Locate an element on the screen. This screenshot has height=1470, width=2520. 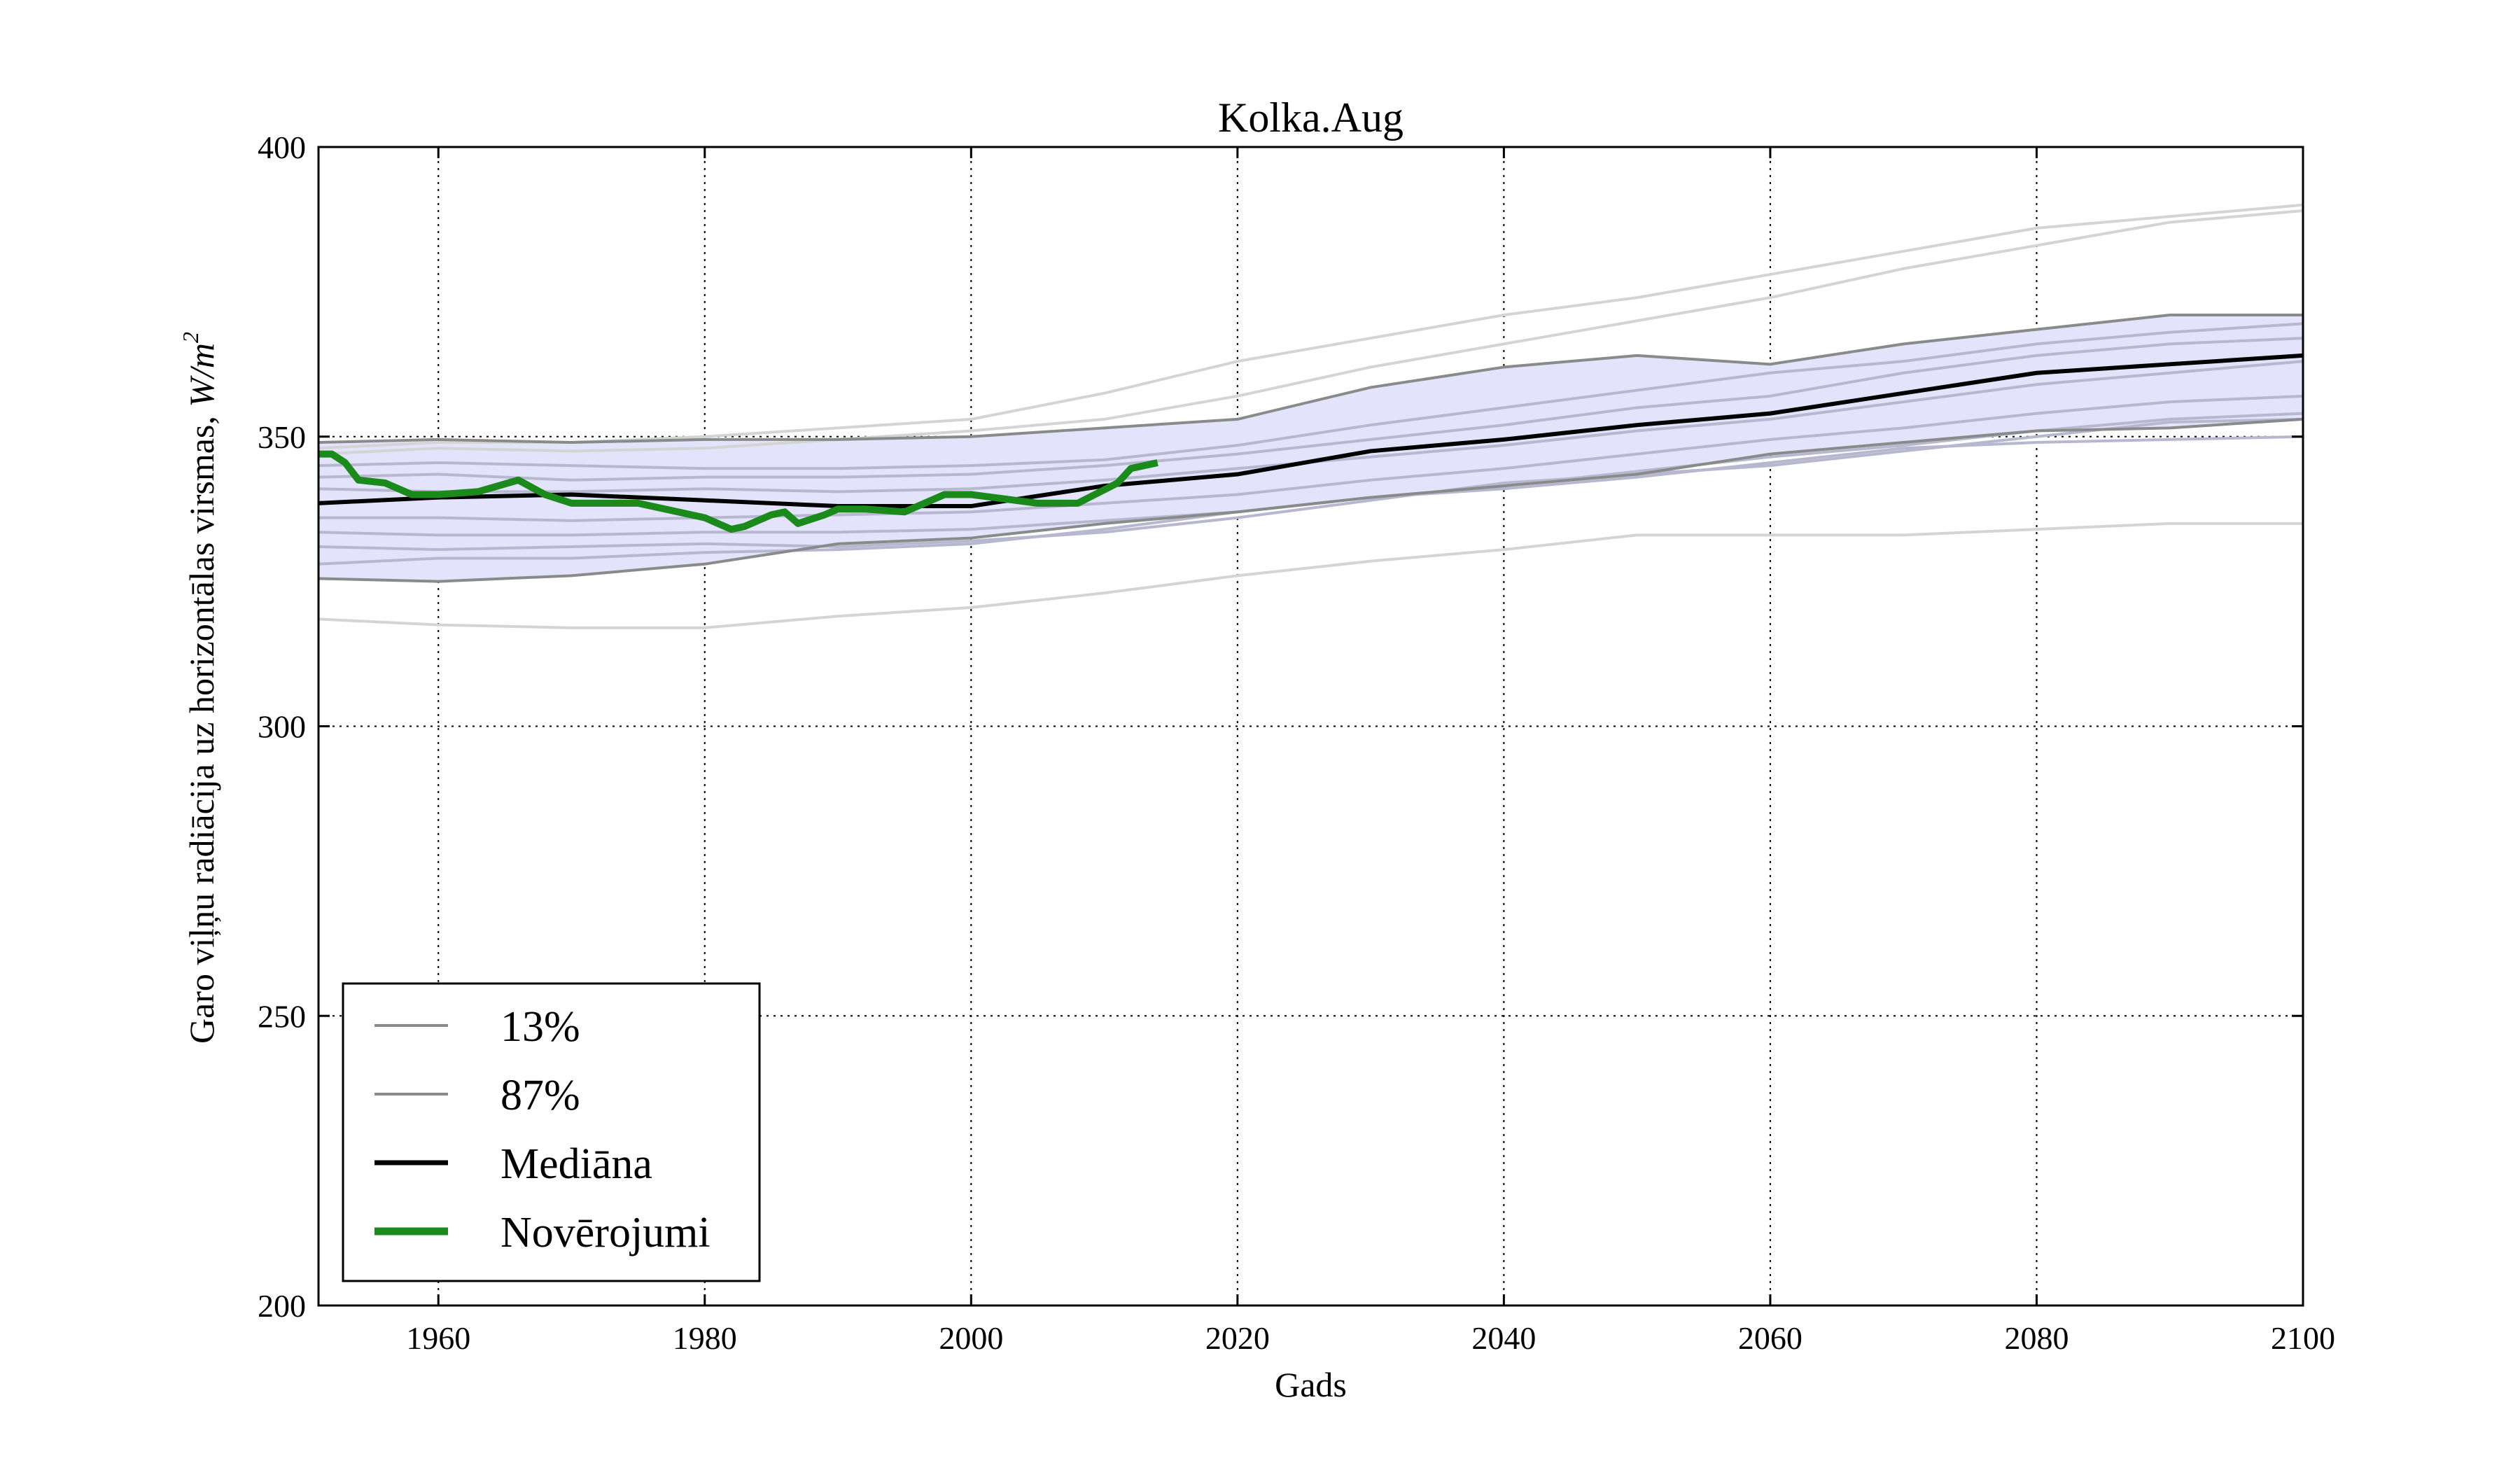
legend-label-87pct: 87% is located at coordinates (540, 1095).